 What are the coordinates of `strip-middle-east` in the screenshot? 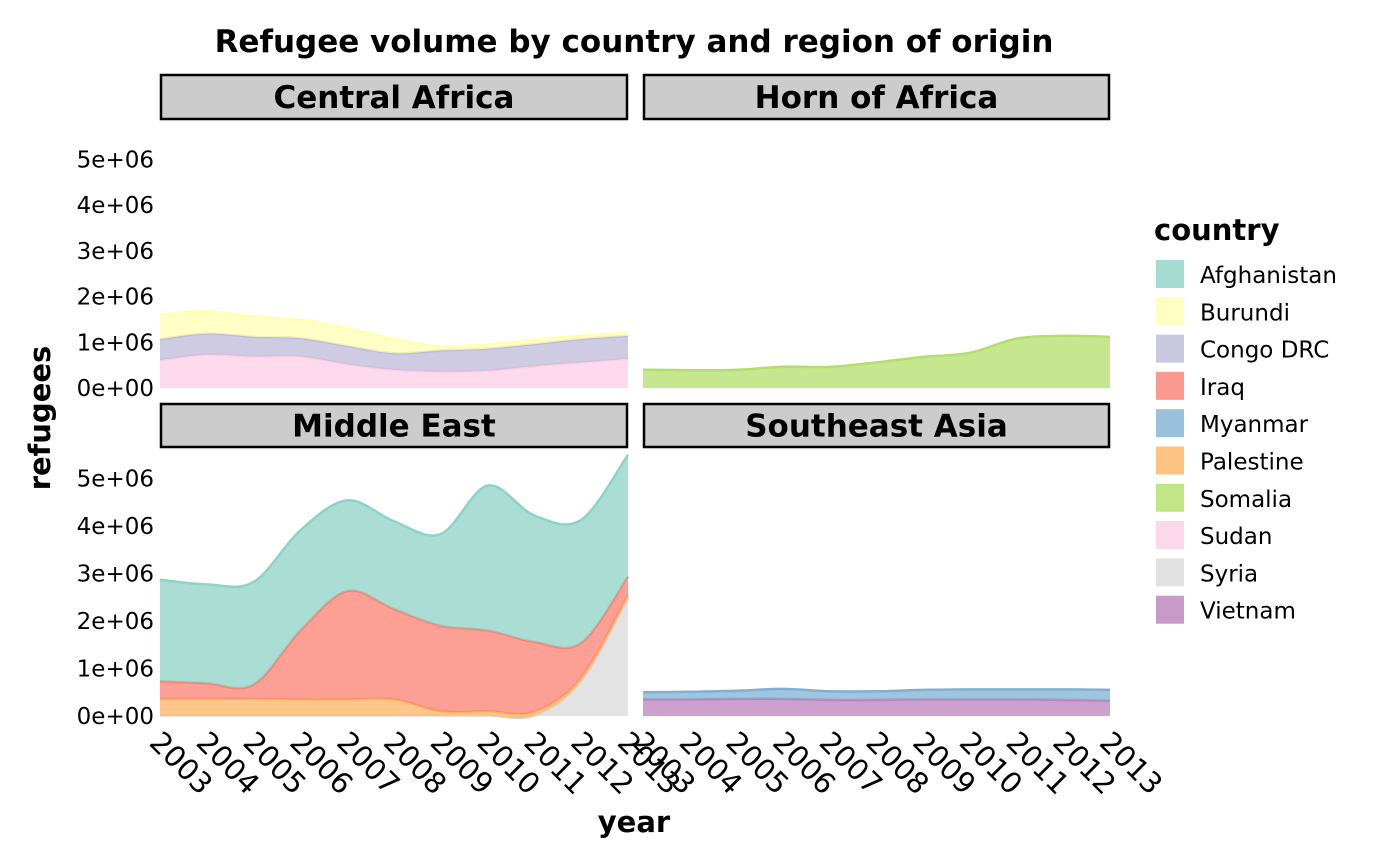 It's located at (394, 425).